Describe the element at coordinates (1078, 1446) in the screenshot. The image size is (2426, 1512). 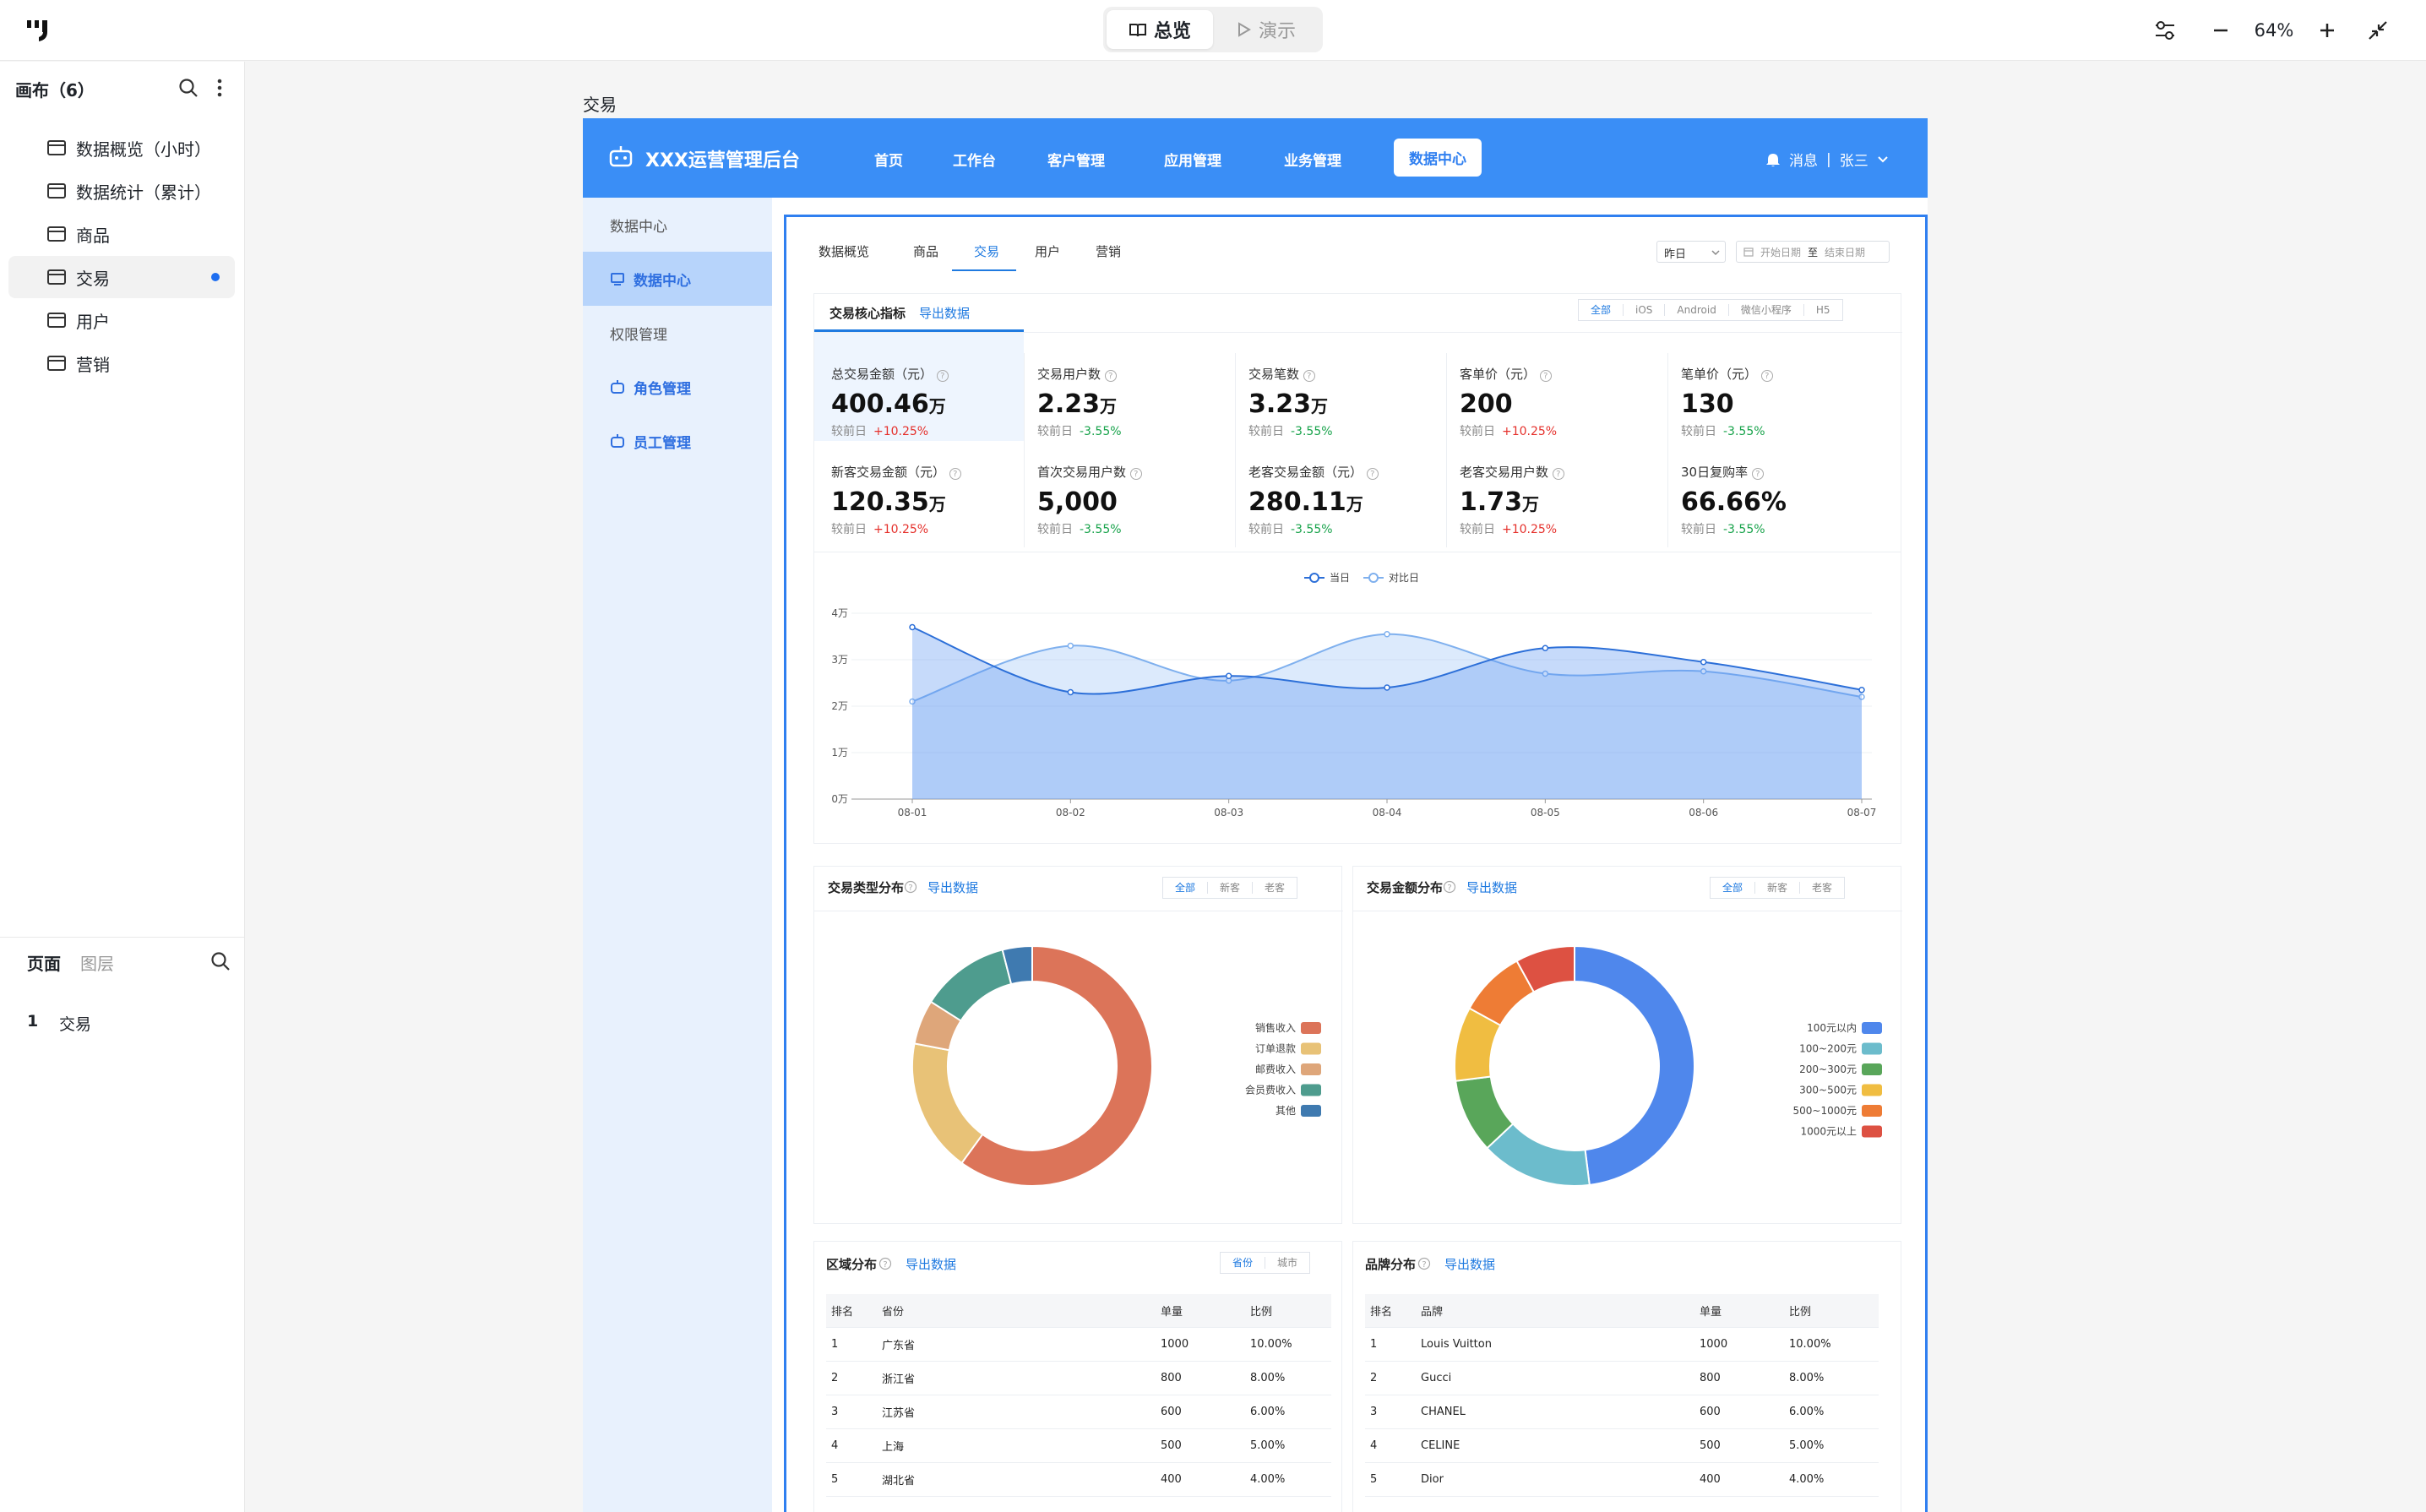
I see `table-row: 4 上海 500 5.00%` at that location.